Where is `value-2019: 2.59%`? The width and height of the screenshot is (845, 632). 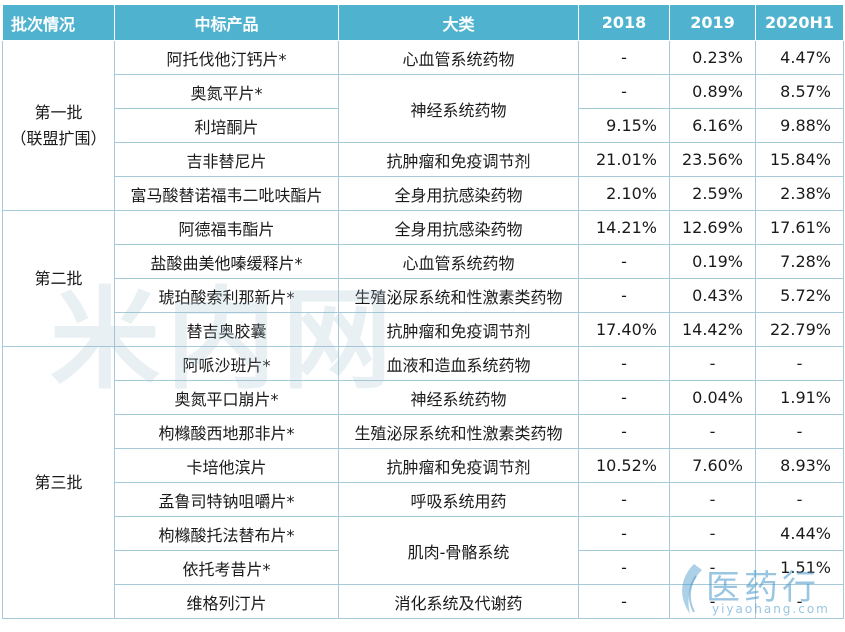
value-2019: 2.59% is located at coordinates (712, 193).